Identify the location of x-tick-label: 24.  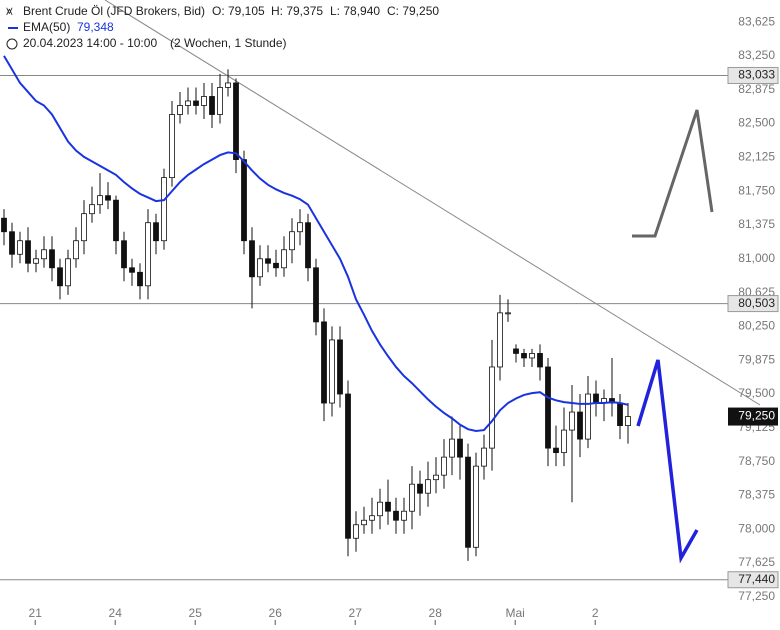
(116, 613).